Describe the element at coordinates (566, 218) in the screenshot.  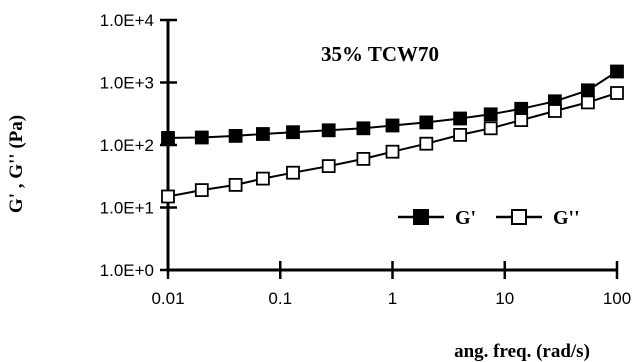
I see `legend-label: G''` at that location.